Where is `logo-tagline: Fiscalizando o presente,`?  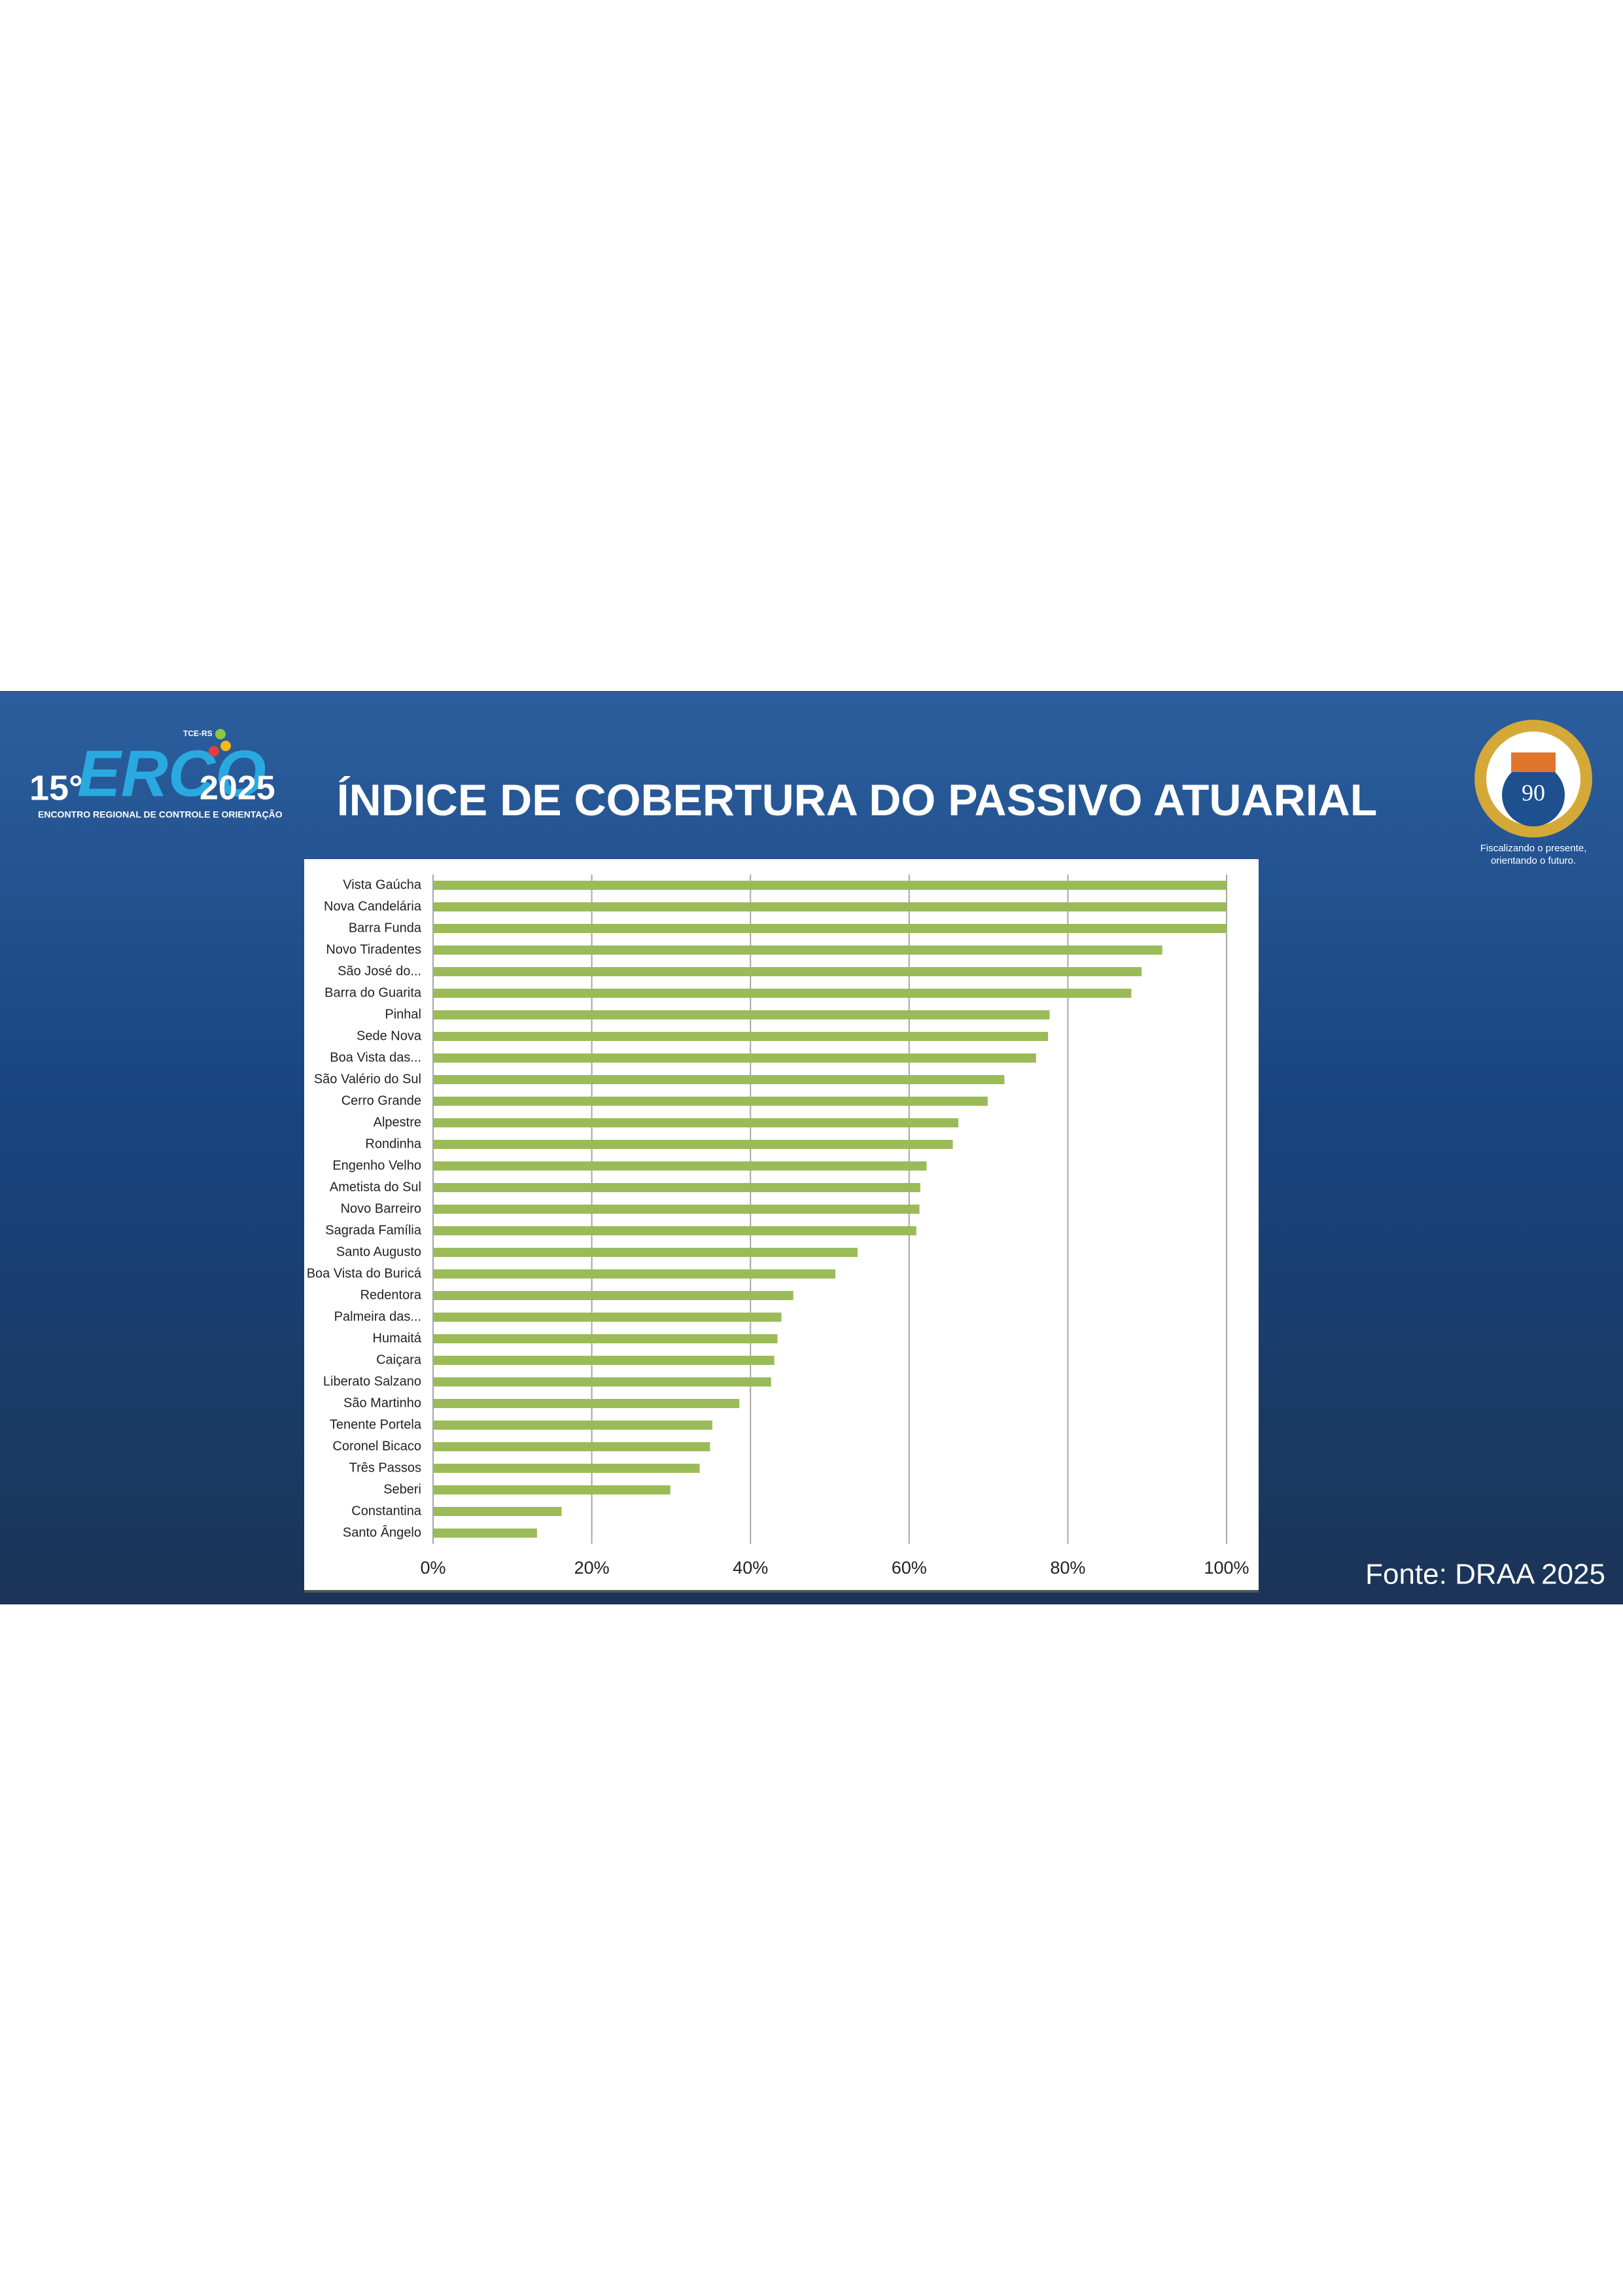 logo-tagline: Fiscalizando o presente, is located at coordinates (1533, 849).